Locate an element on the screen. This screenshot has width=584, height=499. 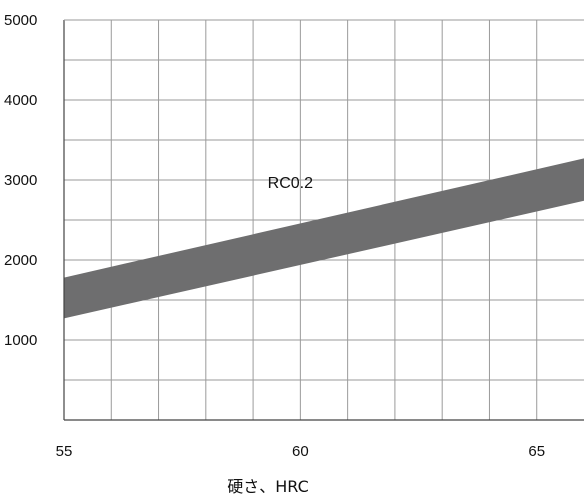
y-tick-label: 3000 is located at coordinates (20, 180).